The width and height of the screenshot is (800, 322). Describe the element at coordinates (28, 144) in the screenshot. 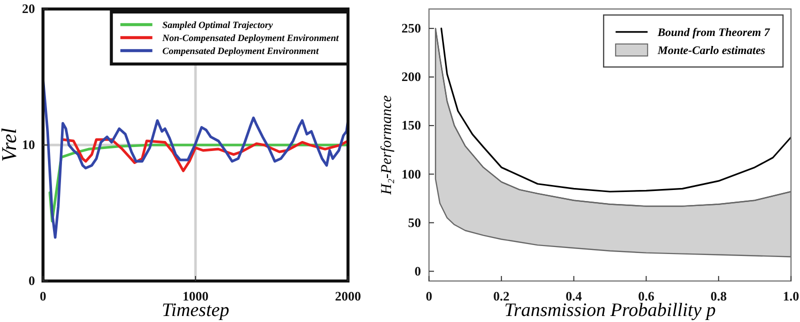

I see `y-tick-label: 10` at that location.